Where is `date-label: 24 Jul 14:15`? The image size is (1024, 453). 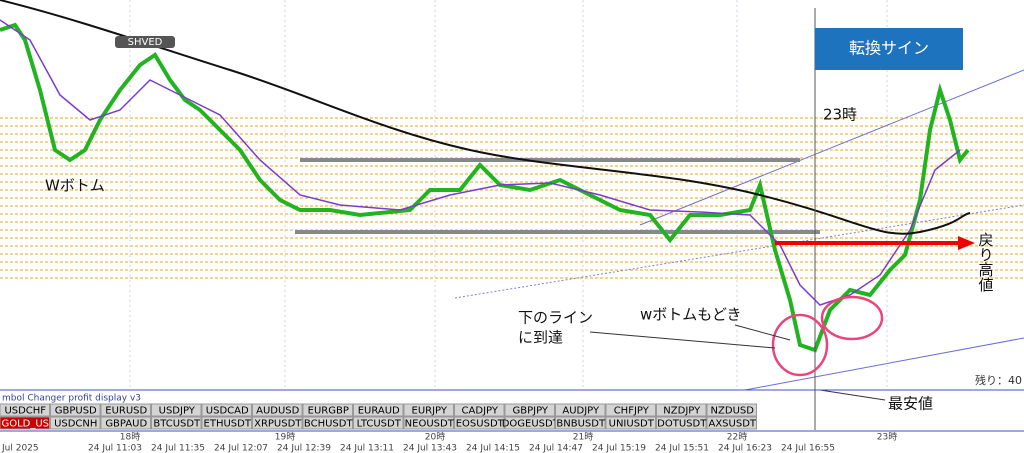
date-label: 24 Jul 14:15 is located at coordinates (493, 448).